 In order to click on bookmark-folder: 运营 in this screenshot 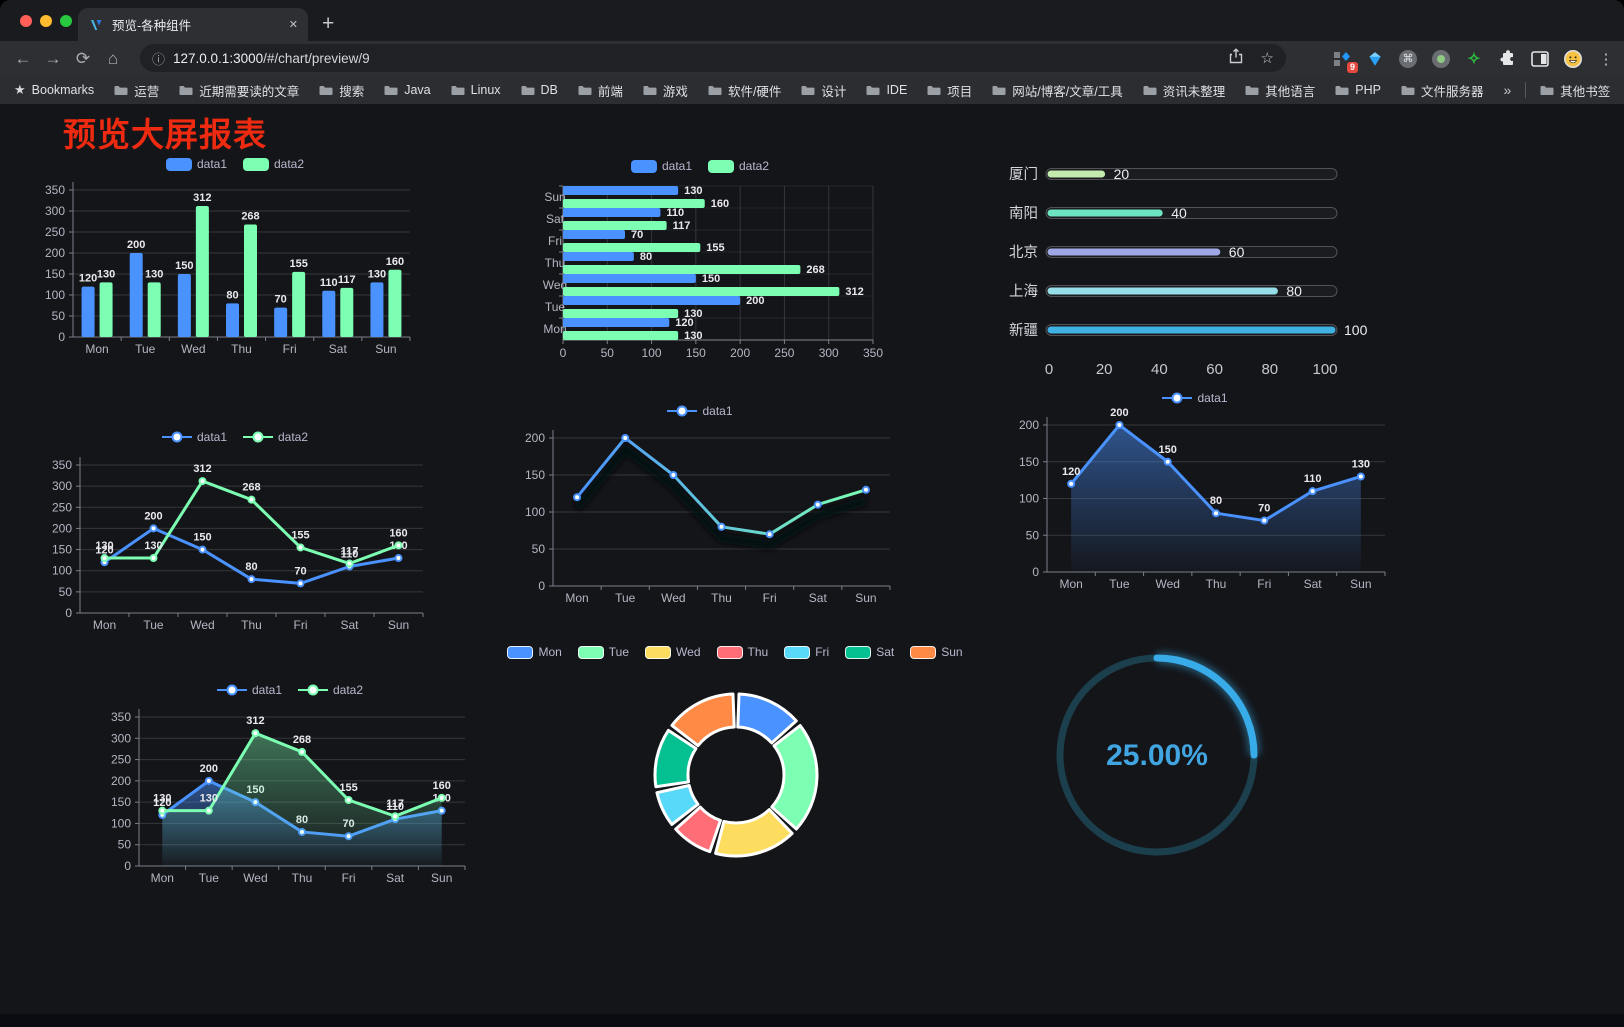, I will do `click(136, 90)`.